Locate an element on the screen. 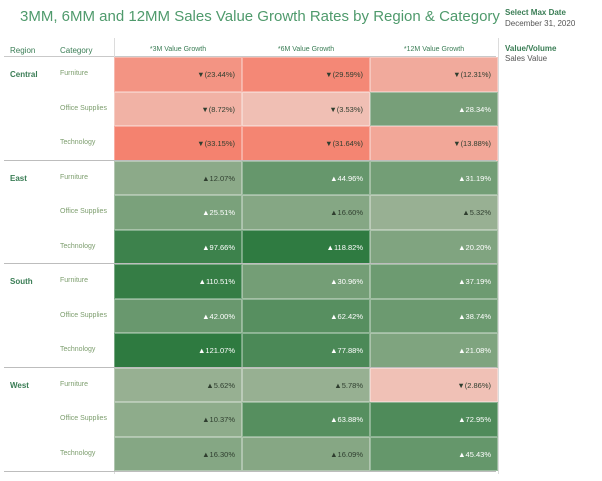 This screenshot has width=602, height=481. heatmap-cell: ▲16.09% is located at coordinates (306, 453).